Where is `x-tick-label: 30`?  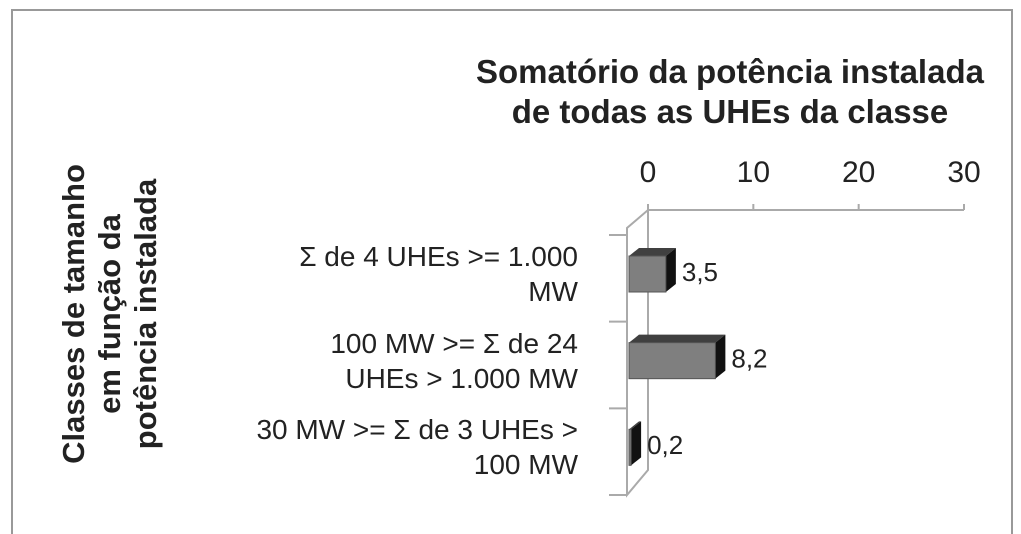
x-tick-label: 30 is located at coordinates (963, 172).